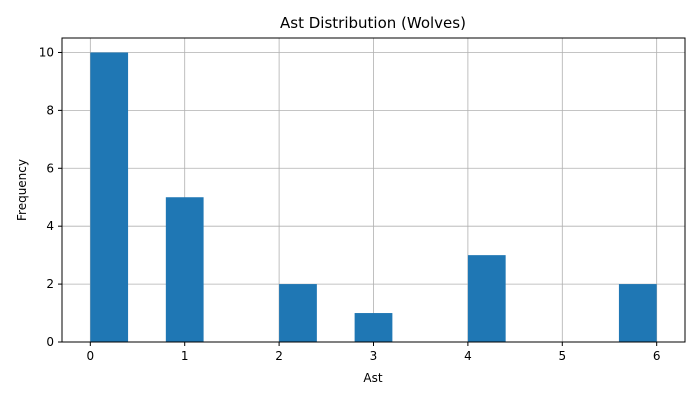 Image resolution: width=700 pixels, height=400 pixels. What do you see at coordinates (374, 356) in the screenshot?
I see `x-tick-label: 3` at bounding box center [374, 356].